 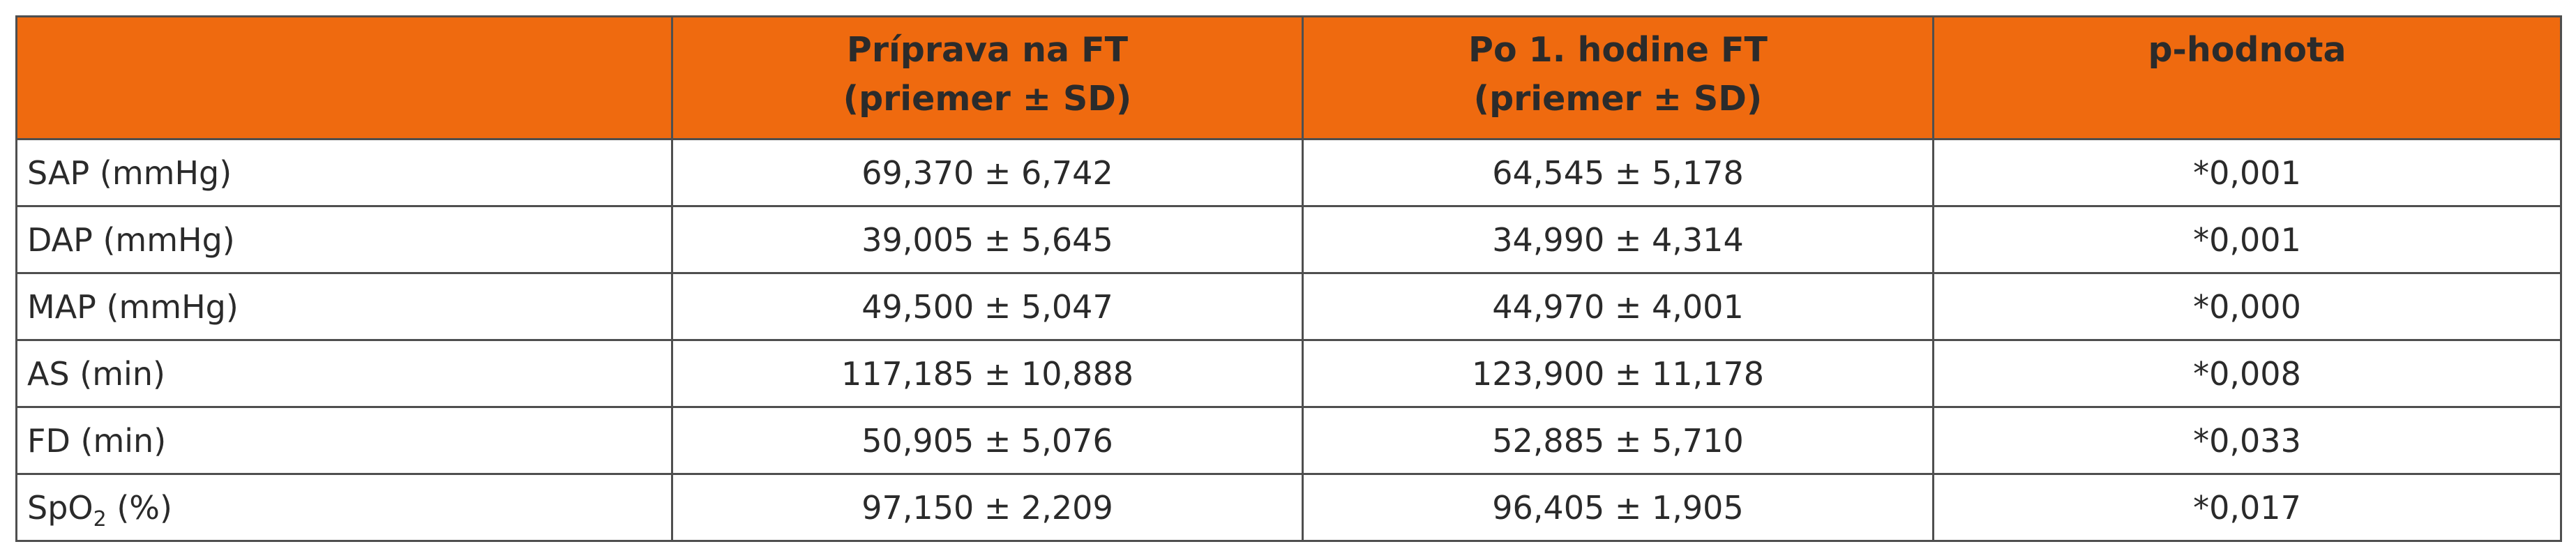 What do you see at coordinates (1618, 77) in the screenshot?
I see `header-cell-after-1h: Po 1. hodine FT (priemer ± SD)` at bounding box center [1618, 77].